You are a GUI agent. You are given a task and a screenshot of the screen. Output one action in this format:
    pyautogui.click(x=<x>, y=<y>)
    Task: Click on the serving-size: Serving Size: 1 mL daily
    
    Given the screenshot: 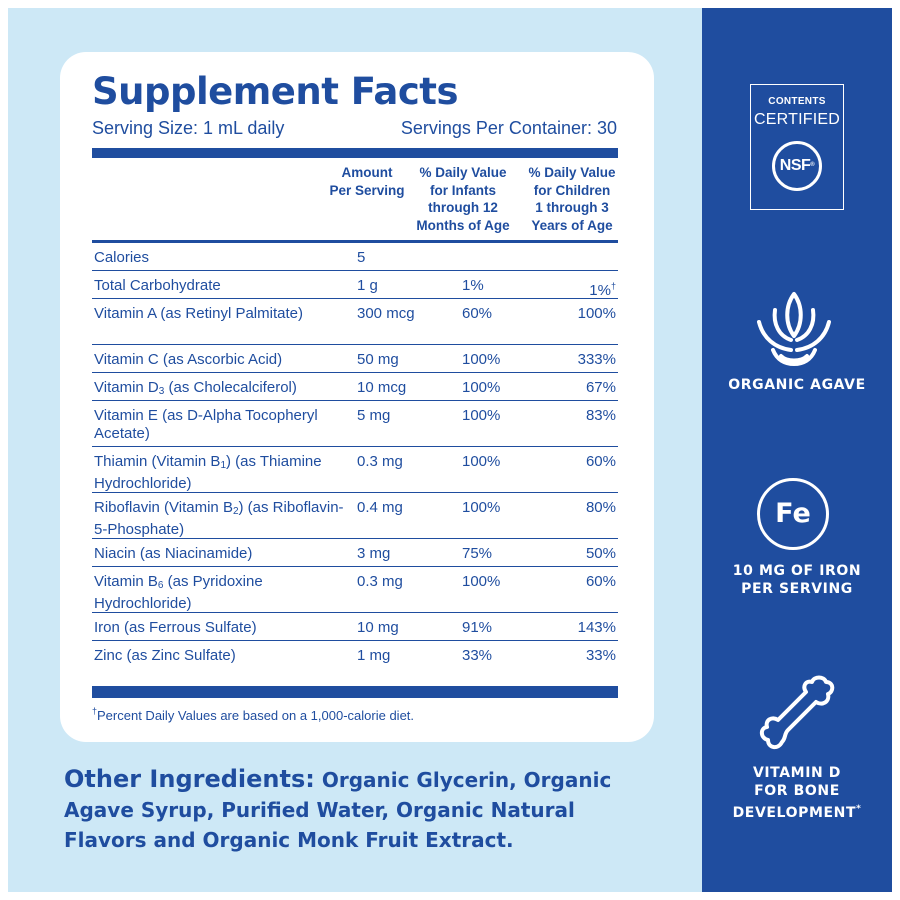 What is the action you would take?
    pyautogui.click(x=188, y=128)
    